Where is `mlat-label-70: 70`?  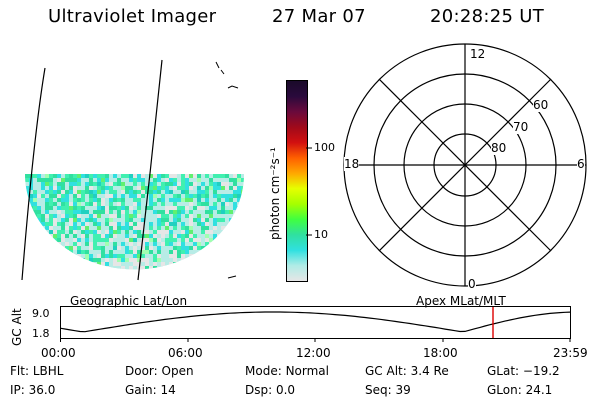
mlat-label-70: 70 is located at coordinates (521, 127).